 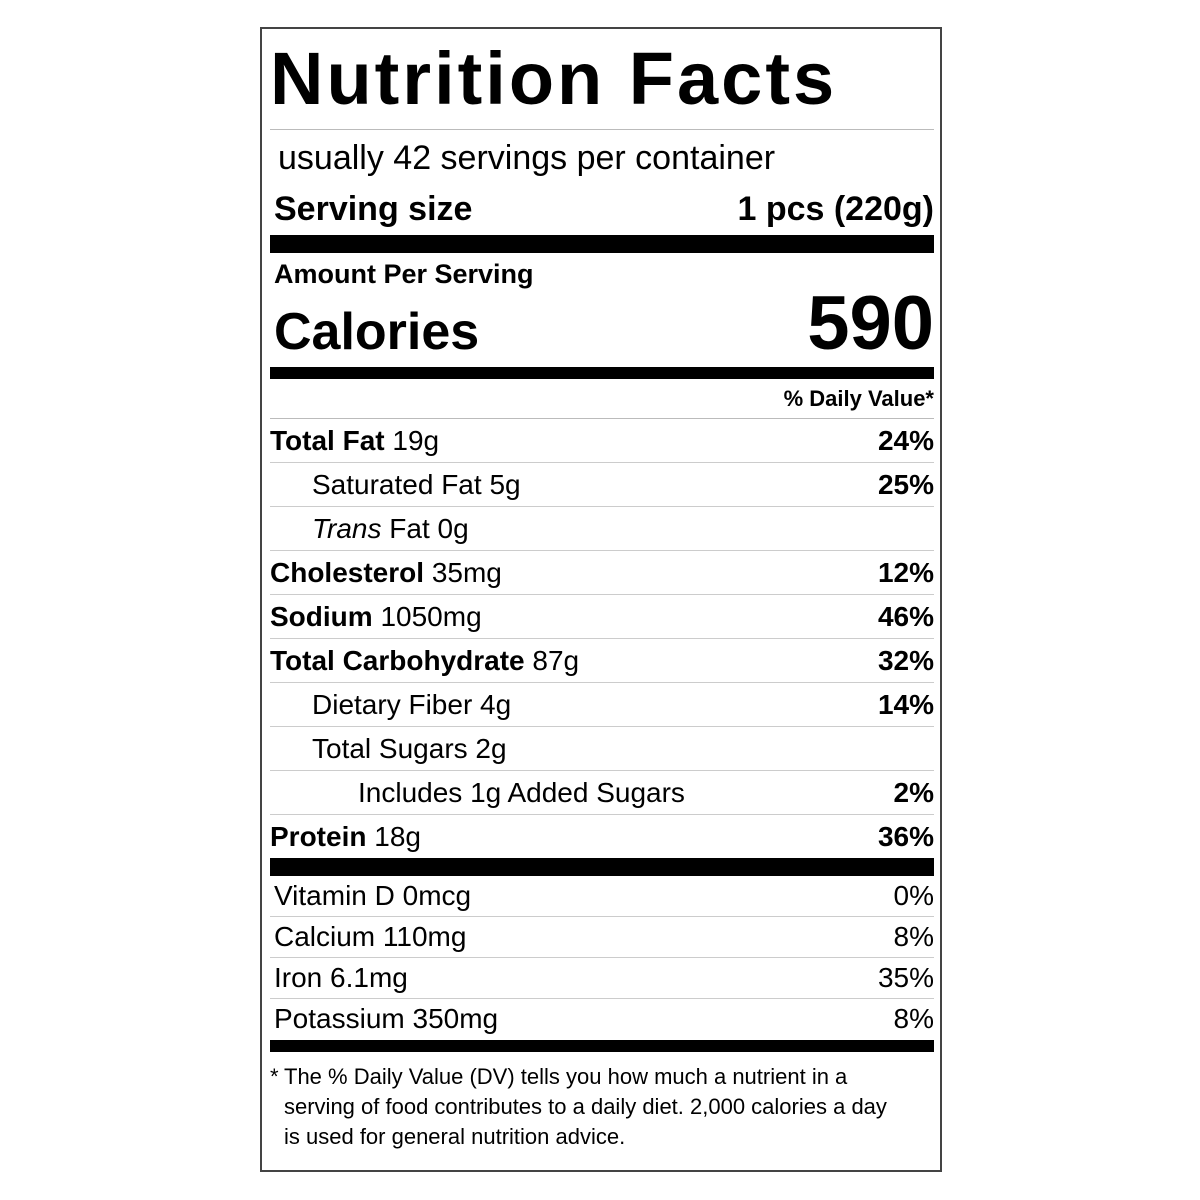 I want to click on nutrient-amount: 18g, so click(x=397, y=836).